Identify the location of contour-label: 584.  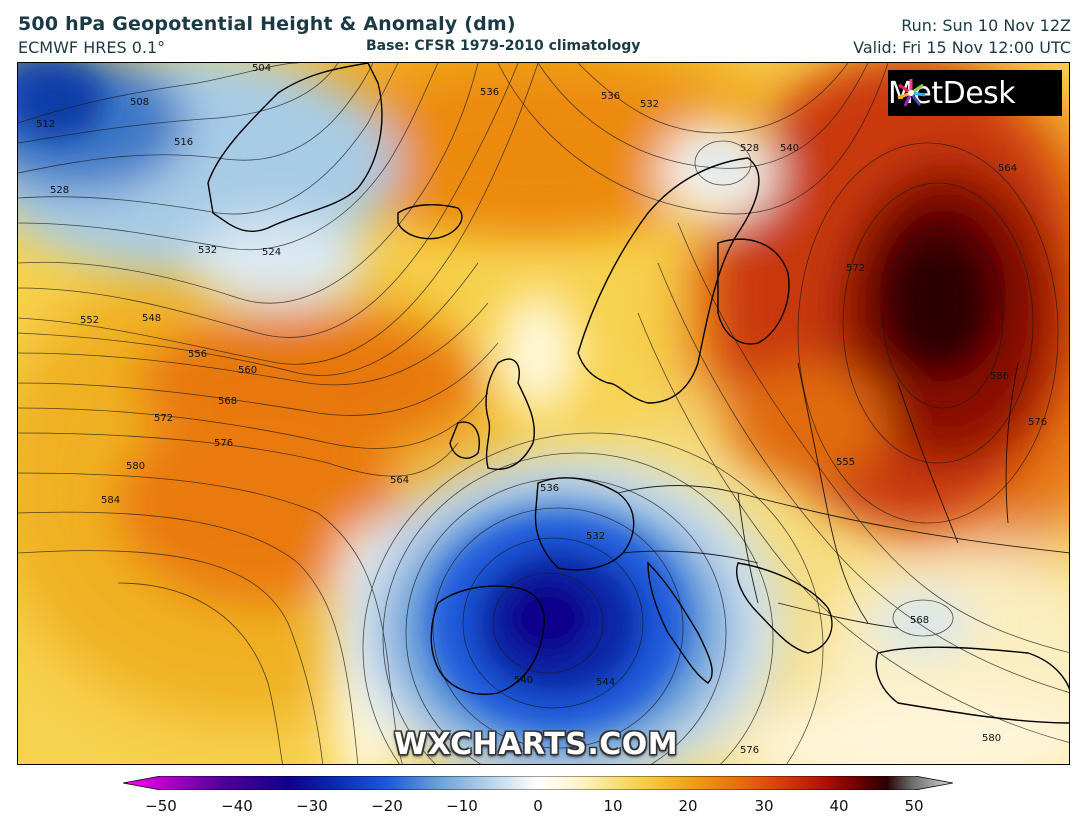
(110, 500).